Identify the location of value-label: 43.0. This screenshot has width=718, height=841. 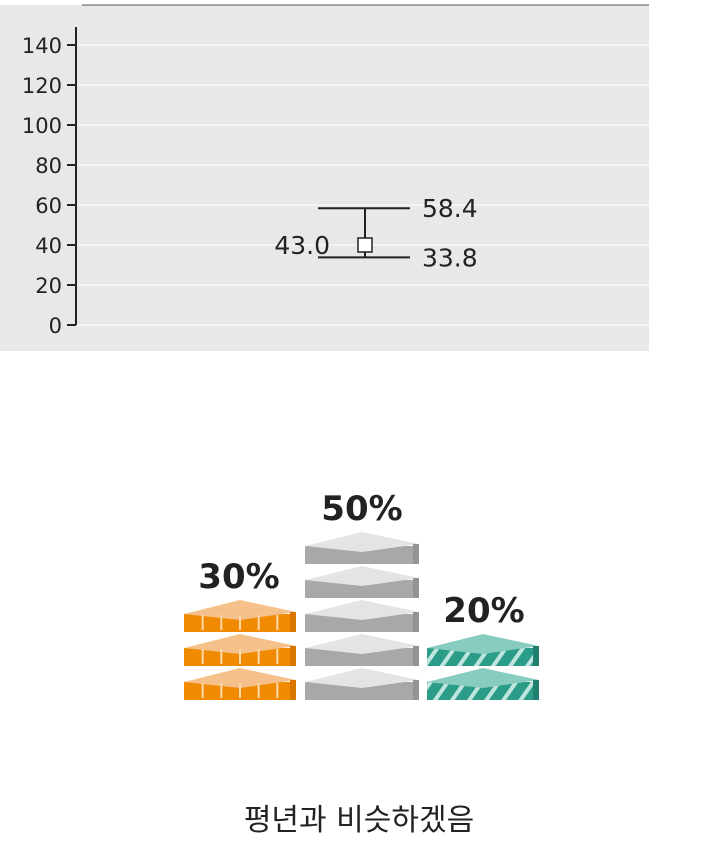
(302, 245).